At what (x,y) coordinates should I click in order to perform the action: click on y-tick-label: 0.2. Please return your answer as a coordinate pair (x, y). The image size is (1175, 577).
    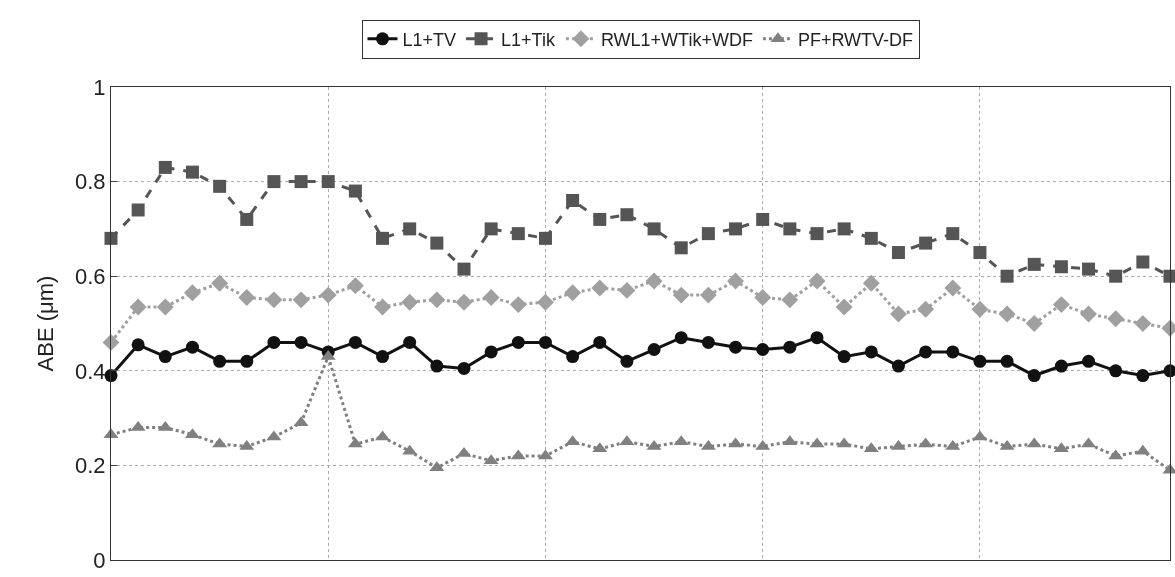
    Looking at the image, I should click on (90, 466).